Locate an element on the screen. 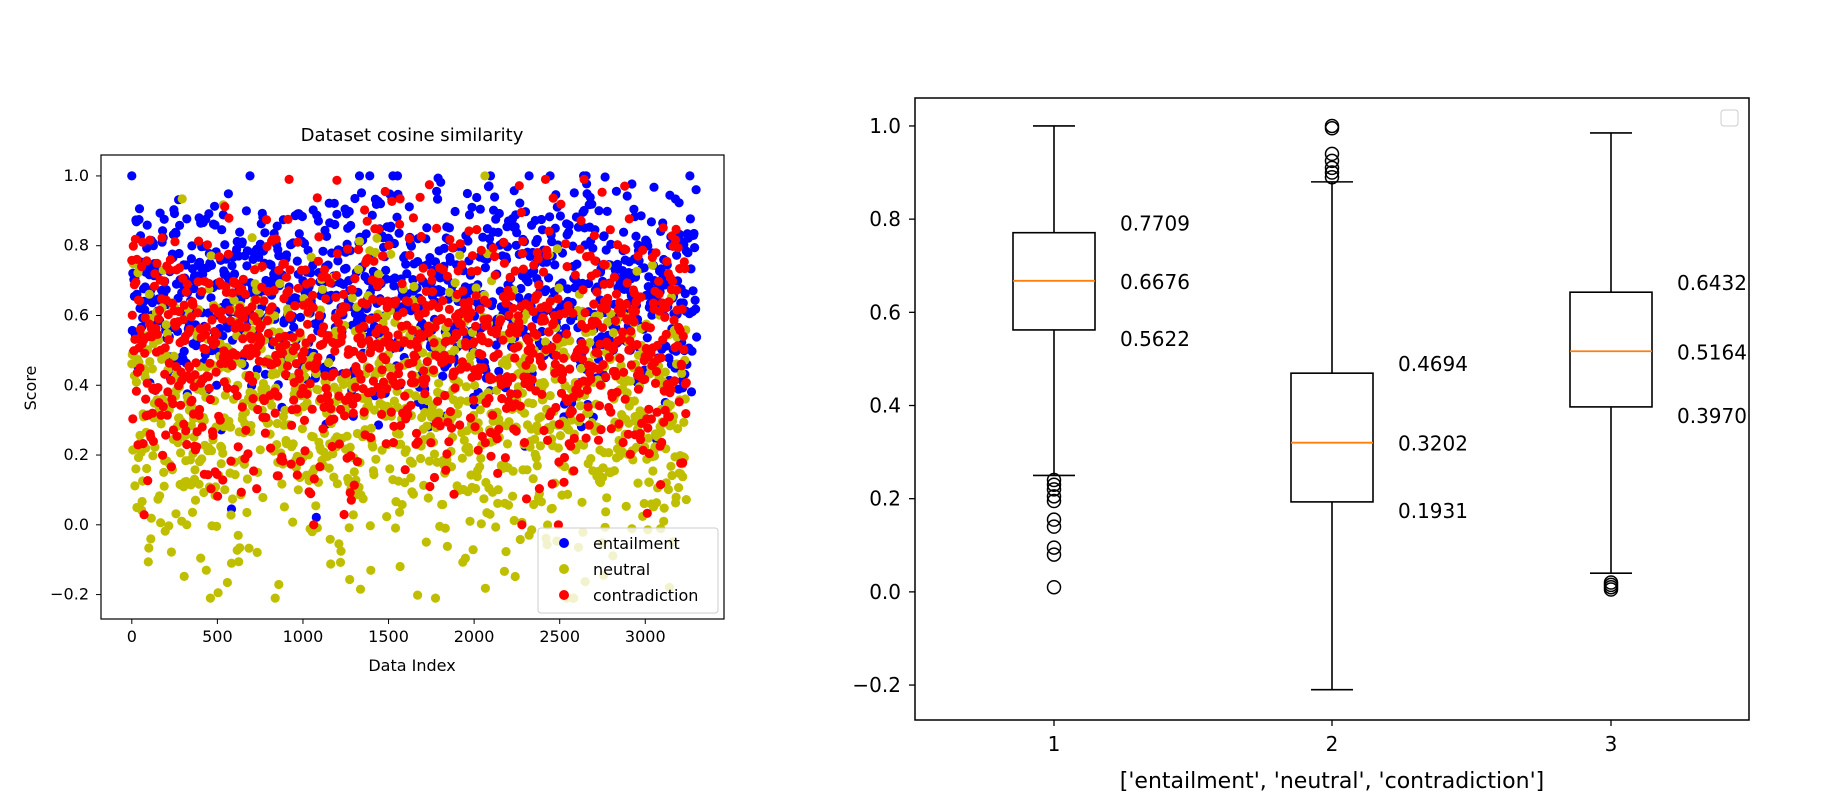  scatter-legend: entailment neutral contradiction is located at coordinates (628, 570).